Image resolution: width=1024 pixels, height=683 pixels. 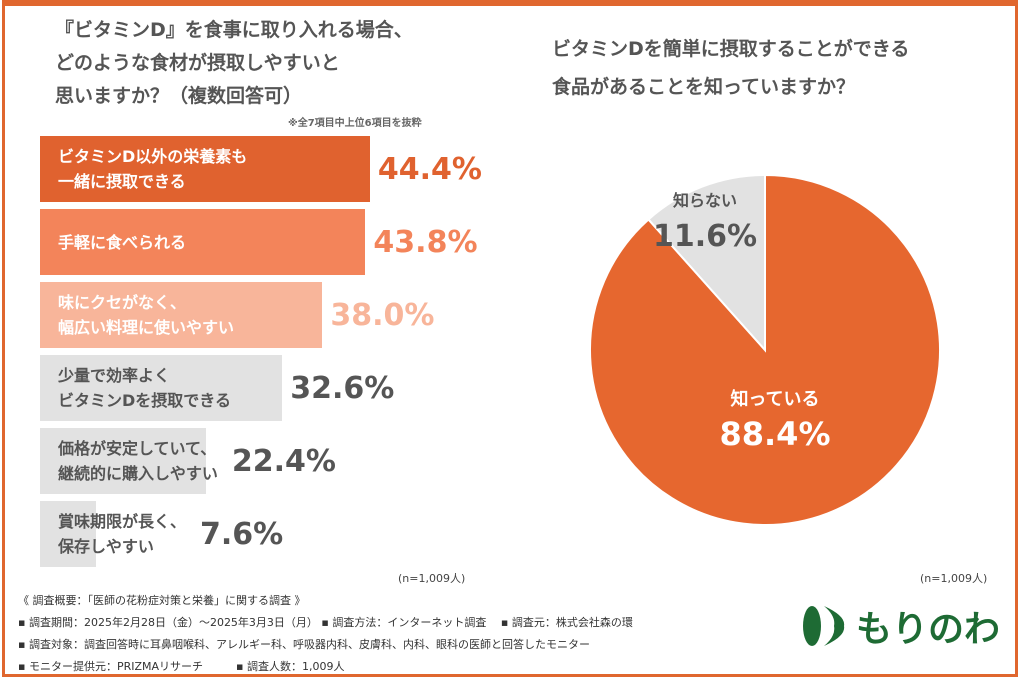 What do you see at coordinates (146, 315) in the screenshot?
I see `bar-label: 味にクセがなく、 幅広い料理に使いやすい` at bounding box center [146, 315].